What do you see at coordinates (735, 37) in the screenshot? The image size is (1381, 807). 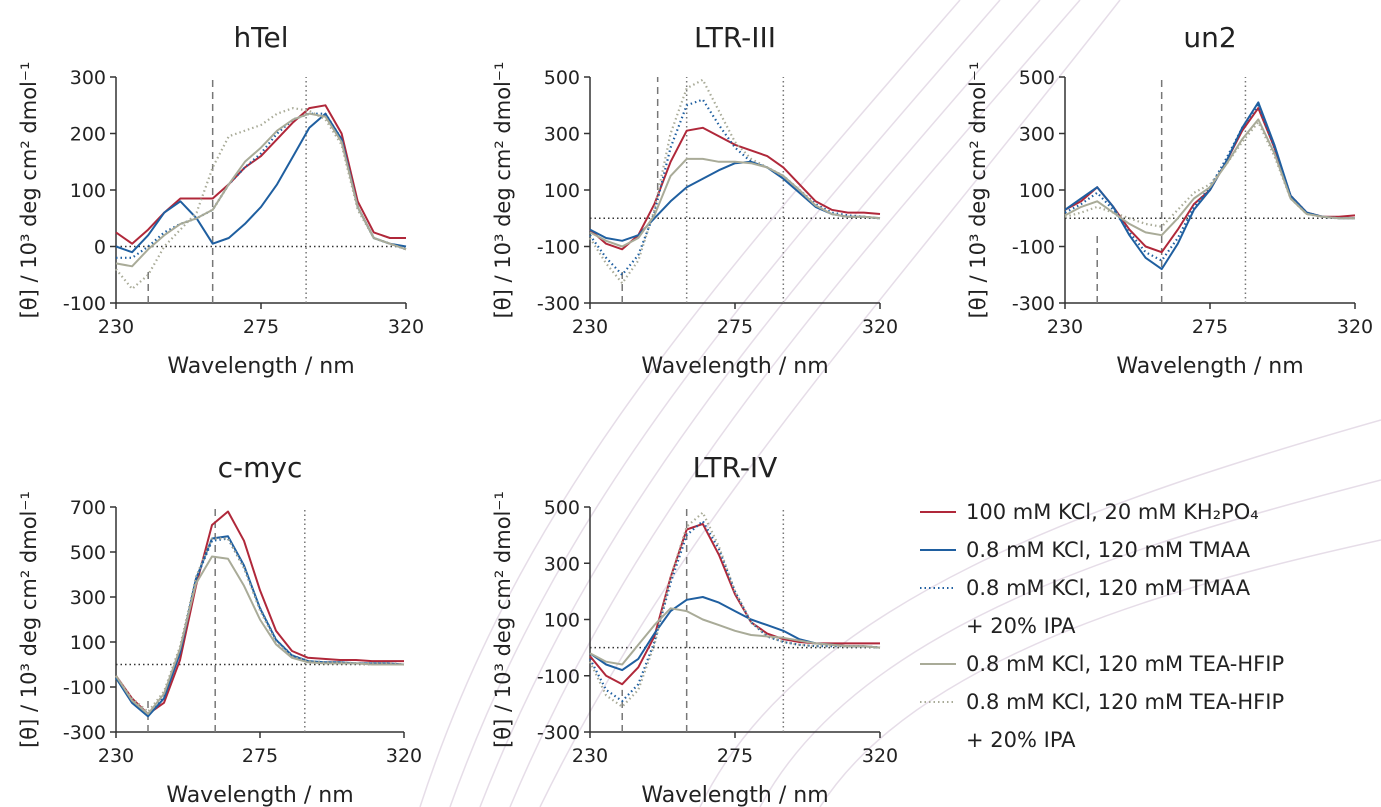 I see `chart-title: LTR-III` at bounding box center [735, 37].